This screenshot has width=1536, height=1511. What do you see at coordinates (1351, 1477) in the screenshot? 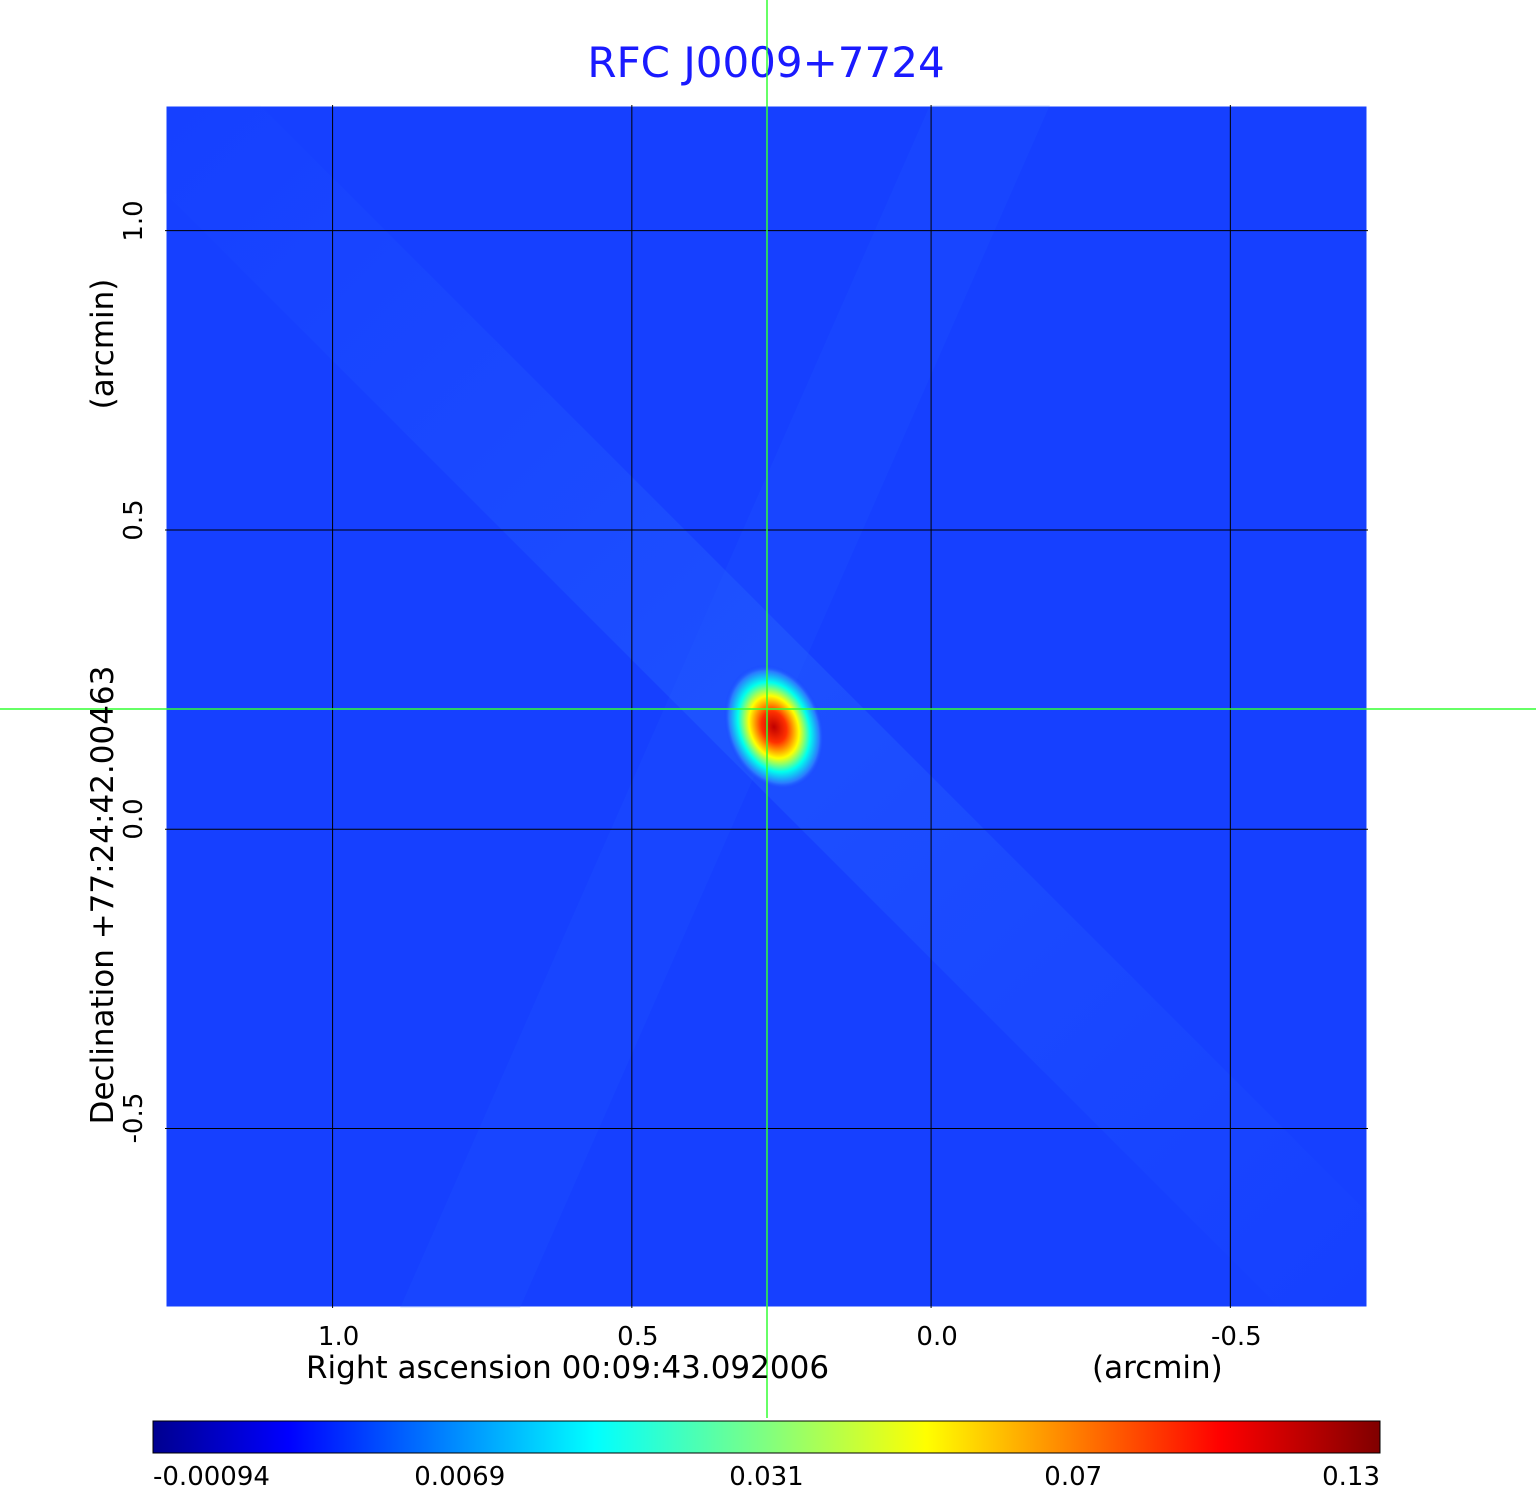
I see `colorbar-tick-label: 0.13` at bounding box center [1351, 1477].